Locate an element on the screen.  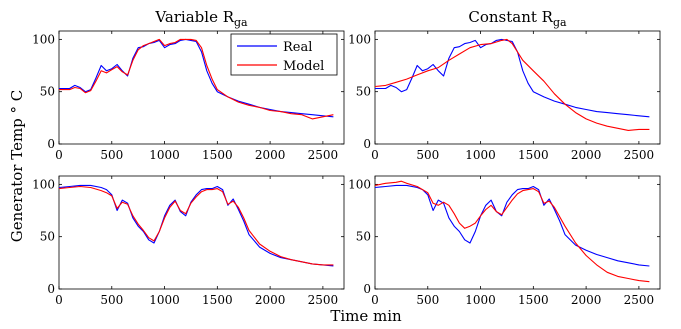
legend-label-real: Real is located at coordinates (297, 47).